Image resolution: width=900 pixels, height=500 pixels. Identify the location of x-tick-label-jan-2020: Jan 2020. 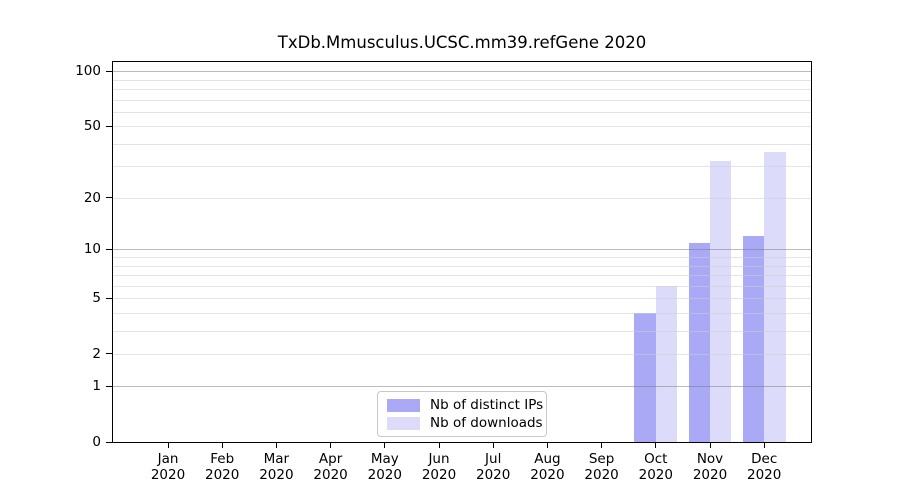
(168, 467).